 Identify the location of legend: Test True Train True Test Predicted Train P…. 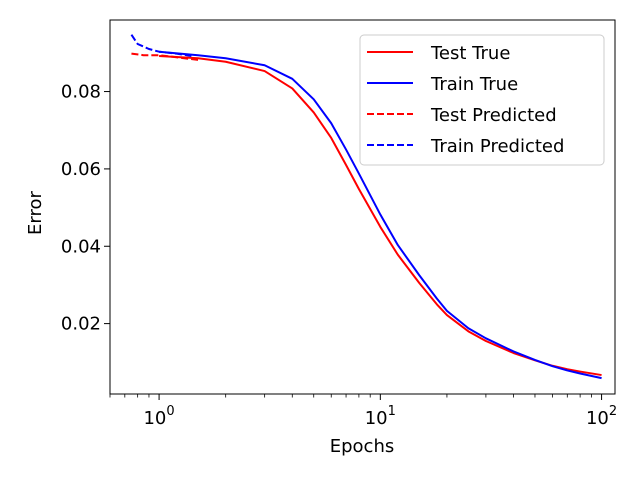
(482, 100).